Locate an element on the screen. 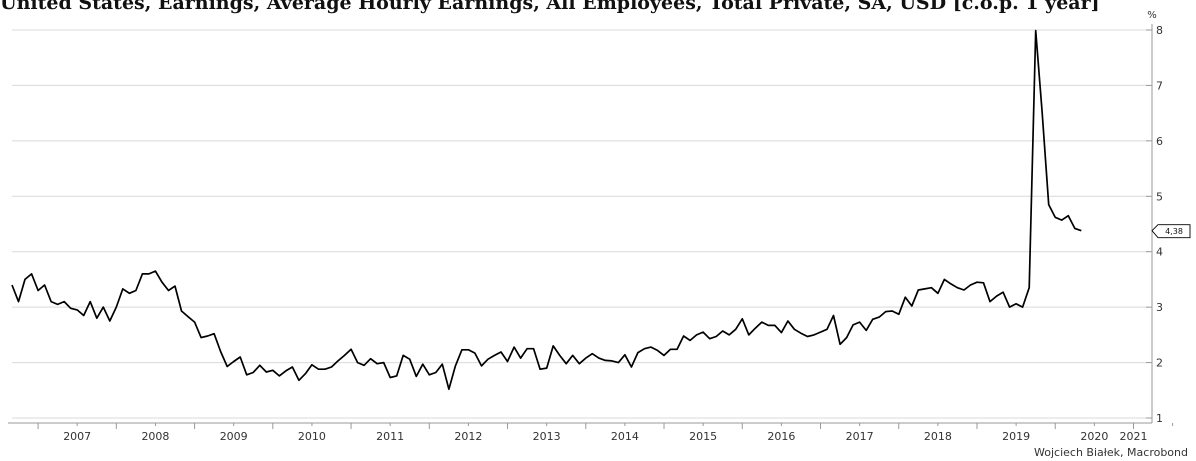  y-tick-label-5: 5 is located at coordinates (1159, 196).